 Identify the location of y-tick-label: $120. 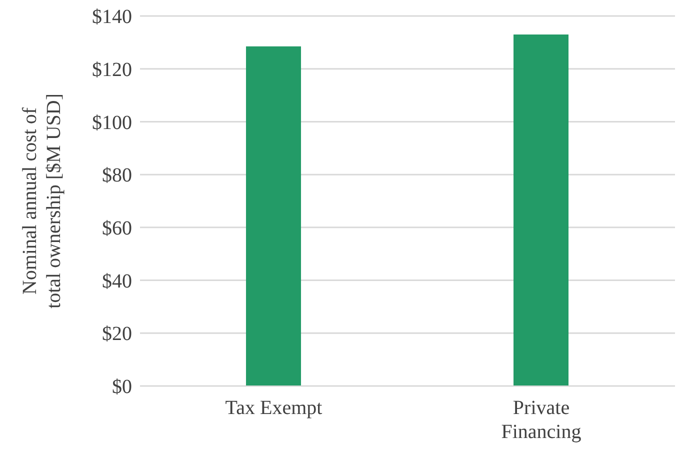
(112, 69).